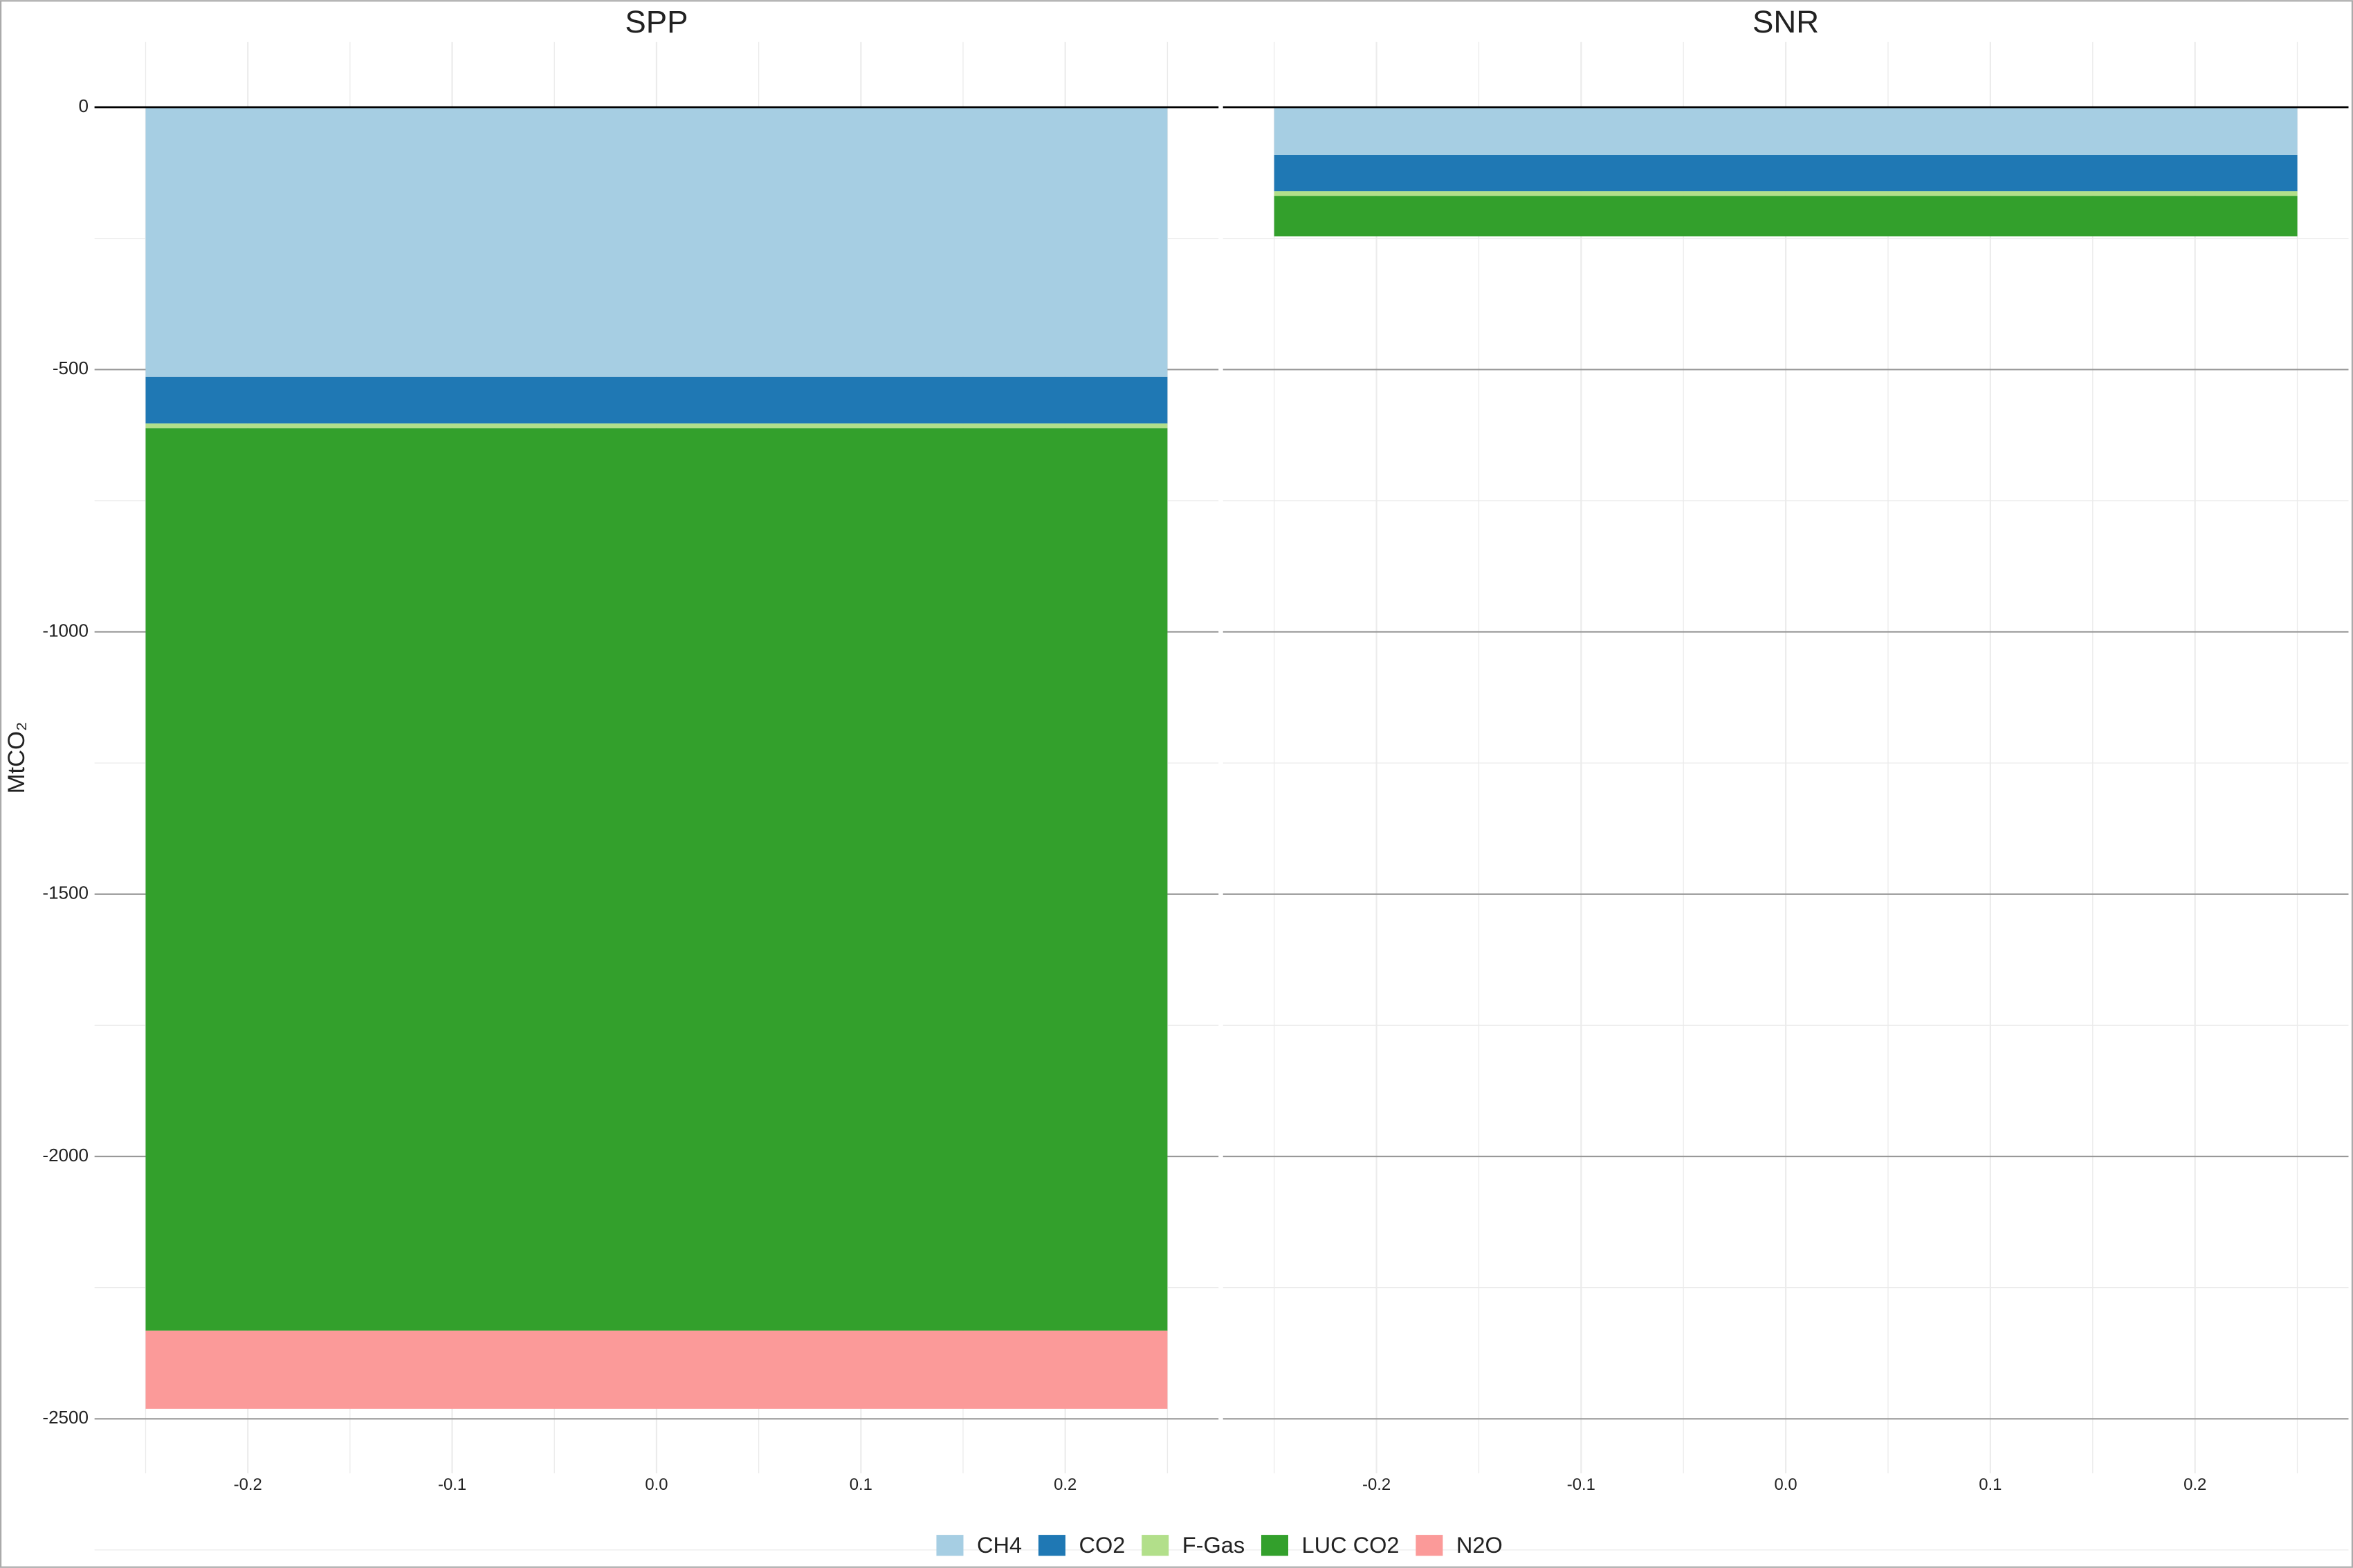 The width and height of the screenshot is (2353, 1568). What do you see at coordinates (84, 105) in the screenshot?
I see `y-tick-label: 0` at bounding box center [84, 105].